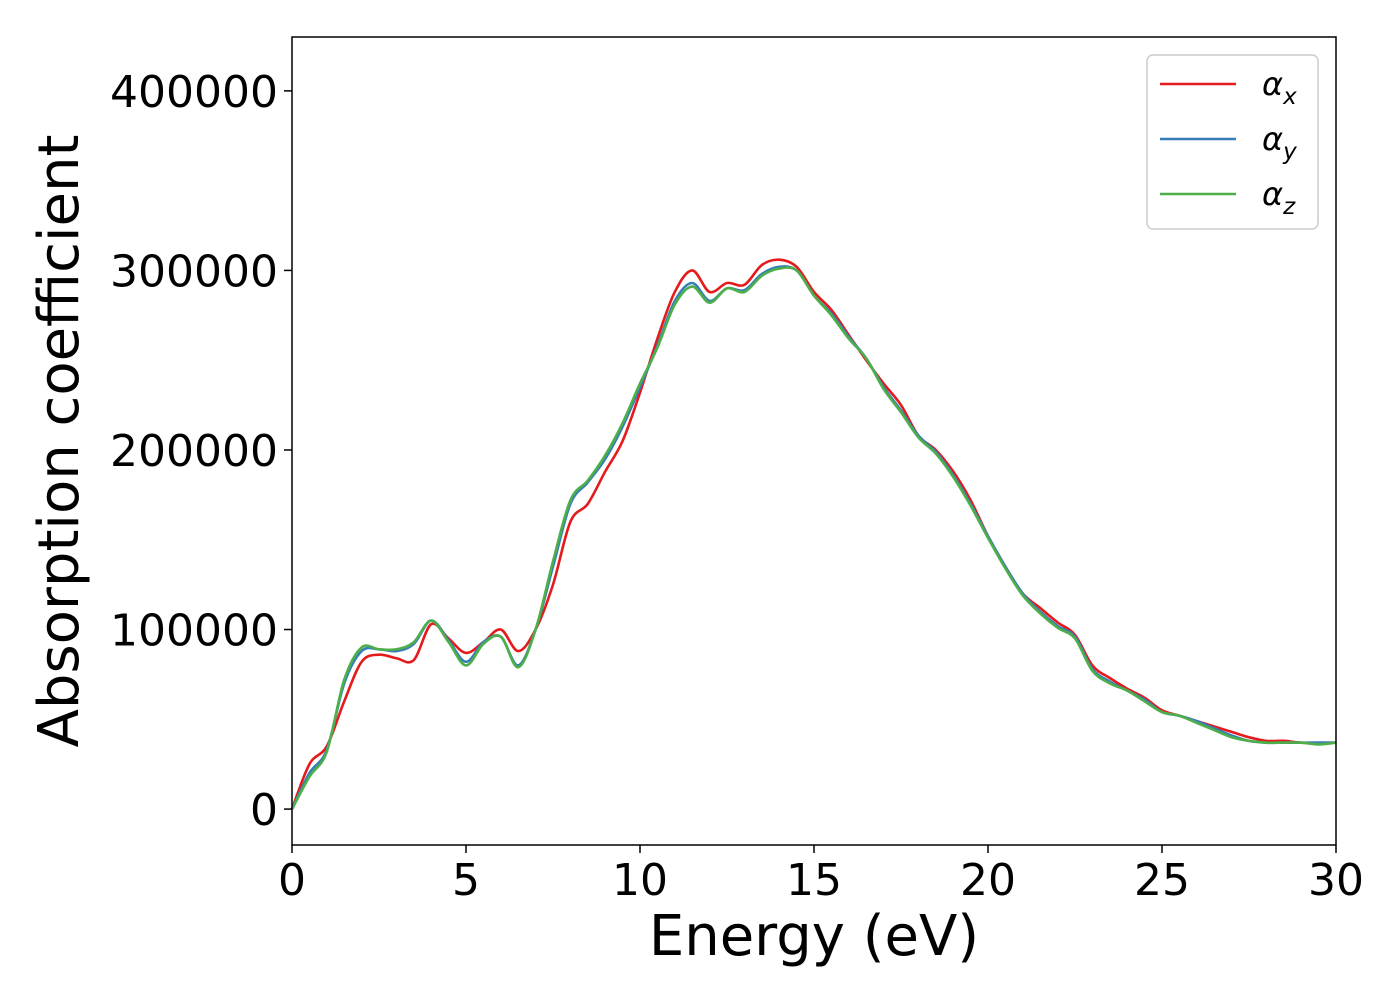 Image resolution: width=1400 pixels, height=1000 pixels. What do you see at coordinates (194, 271) in the screenshot?
I see `y-tick-label: 300000` at bounding box center [194, 271].